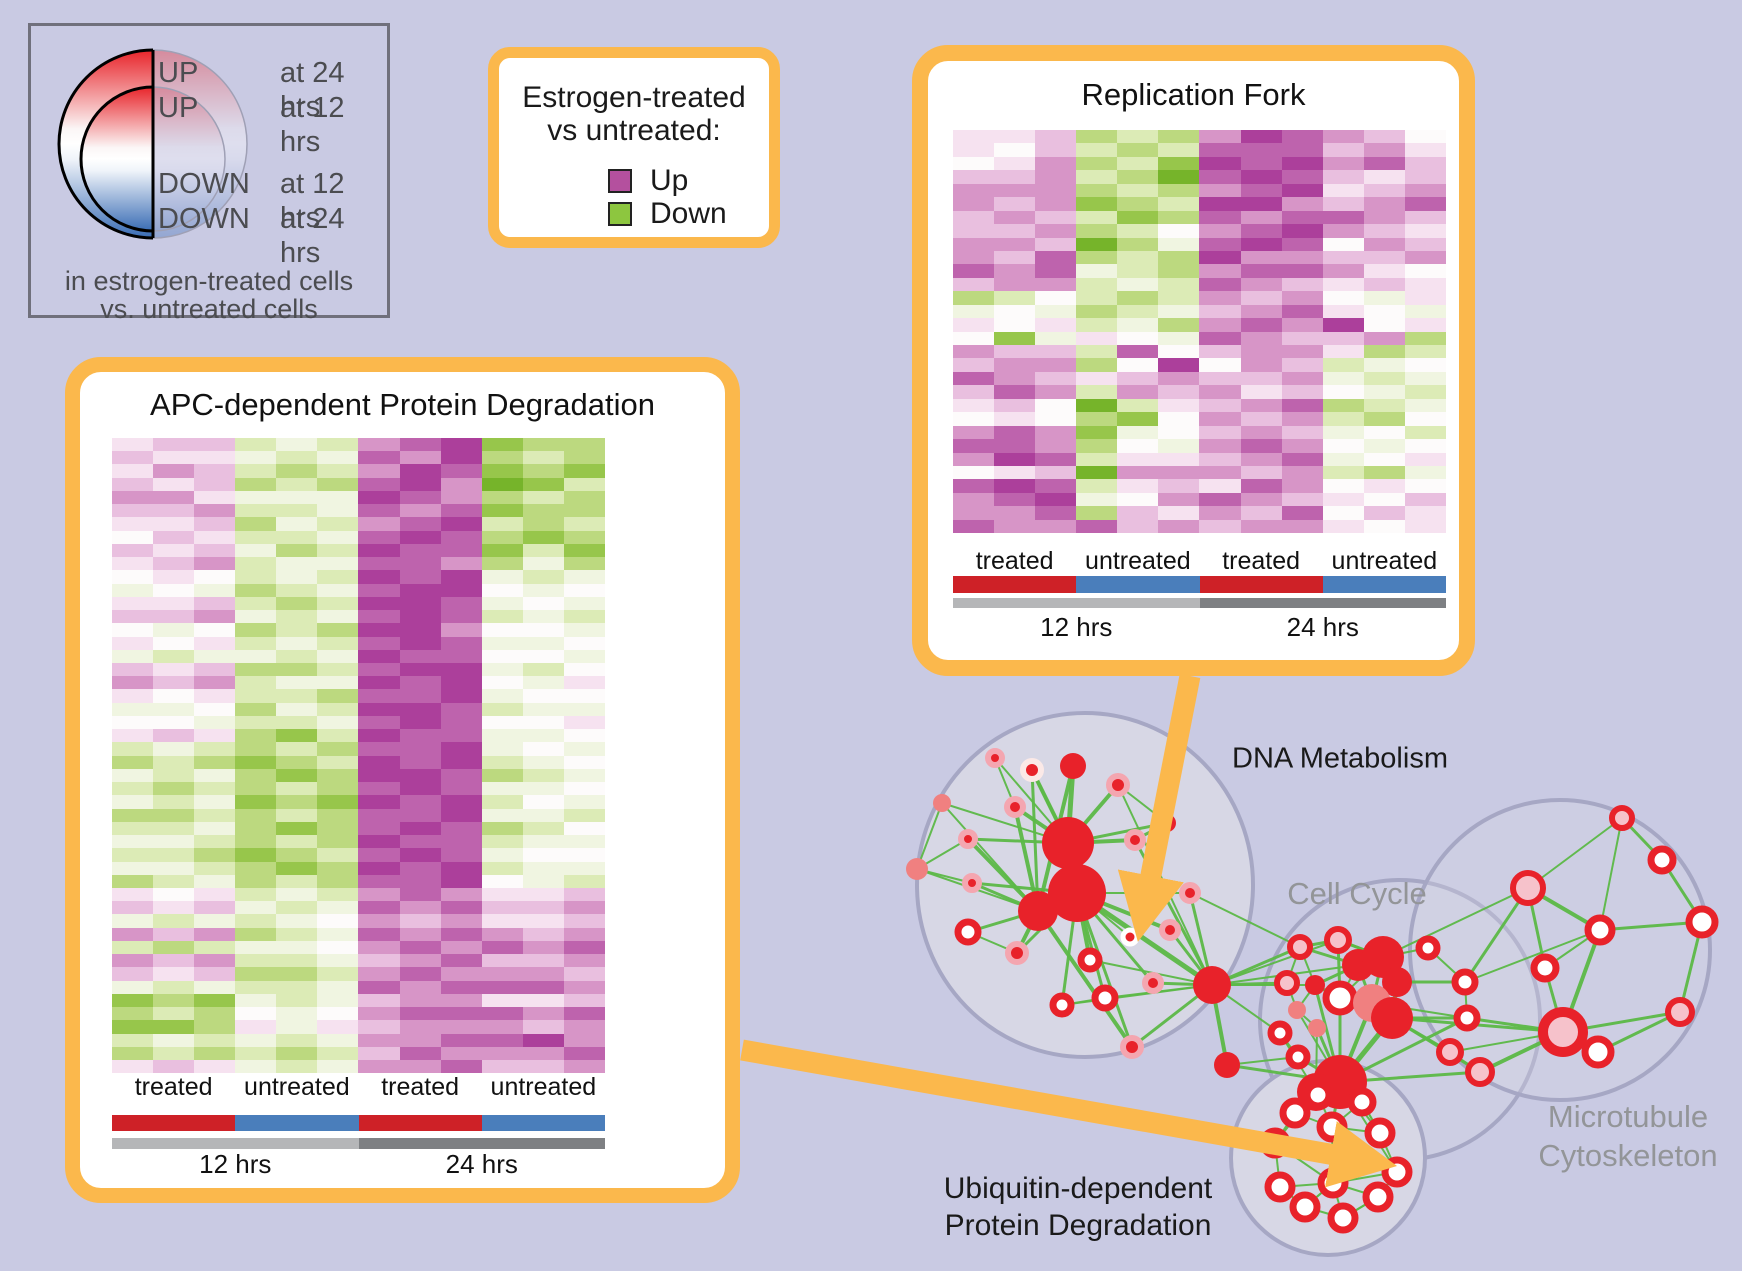 This screenshot has height=1279, width=1750. Describe the element at coordinates (1138, 584) in the screenshot. I see `untreated-bar-segment` at that location.